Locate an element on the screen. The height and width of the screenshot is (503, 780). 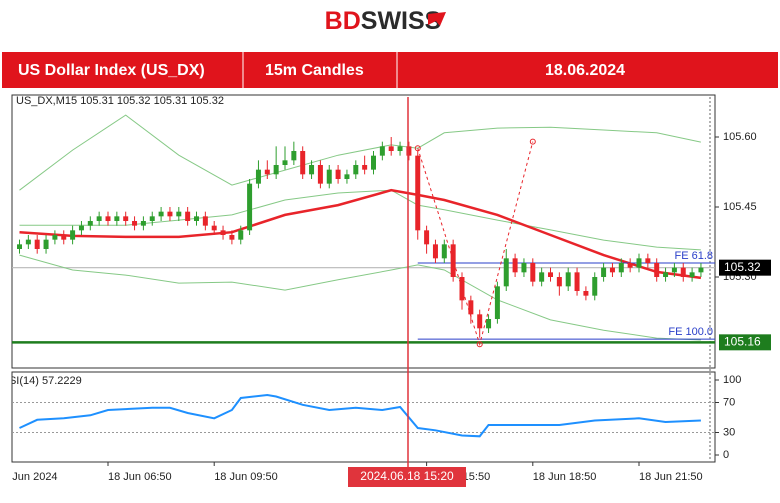
timeframe: 15m Candles is located at coordinates (314, 70).